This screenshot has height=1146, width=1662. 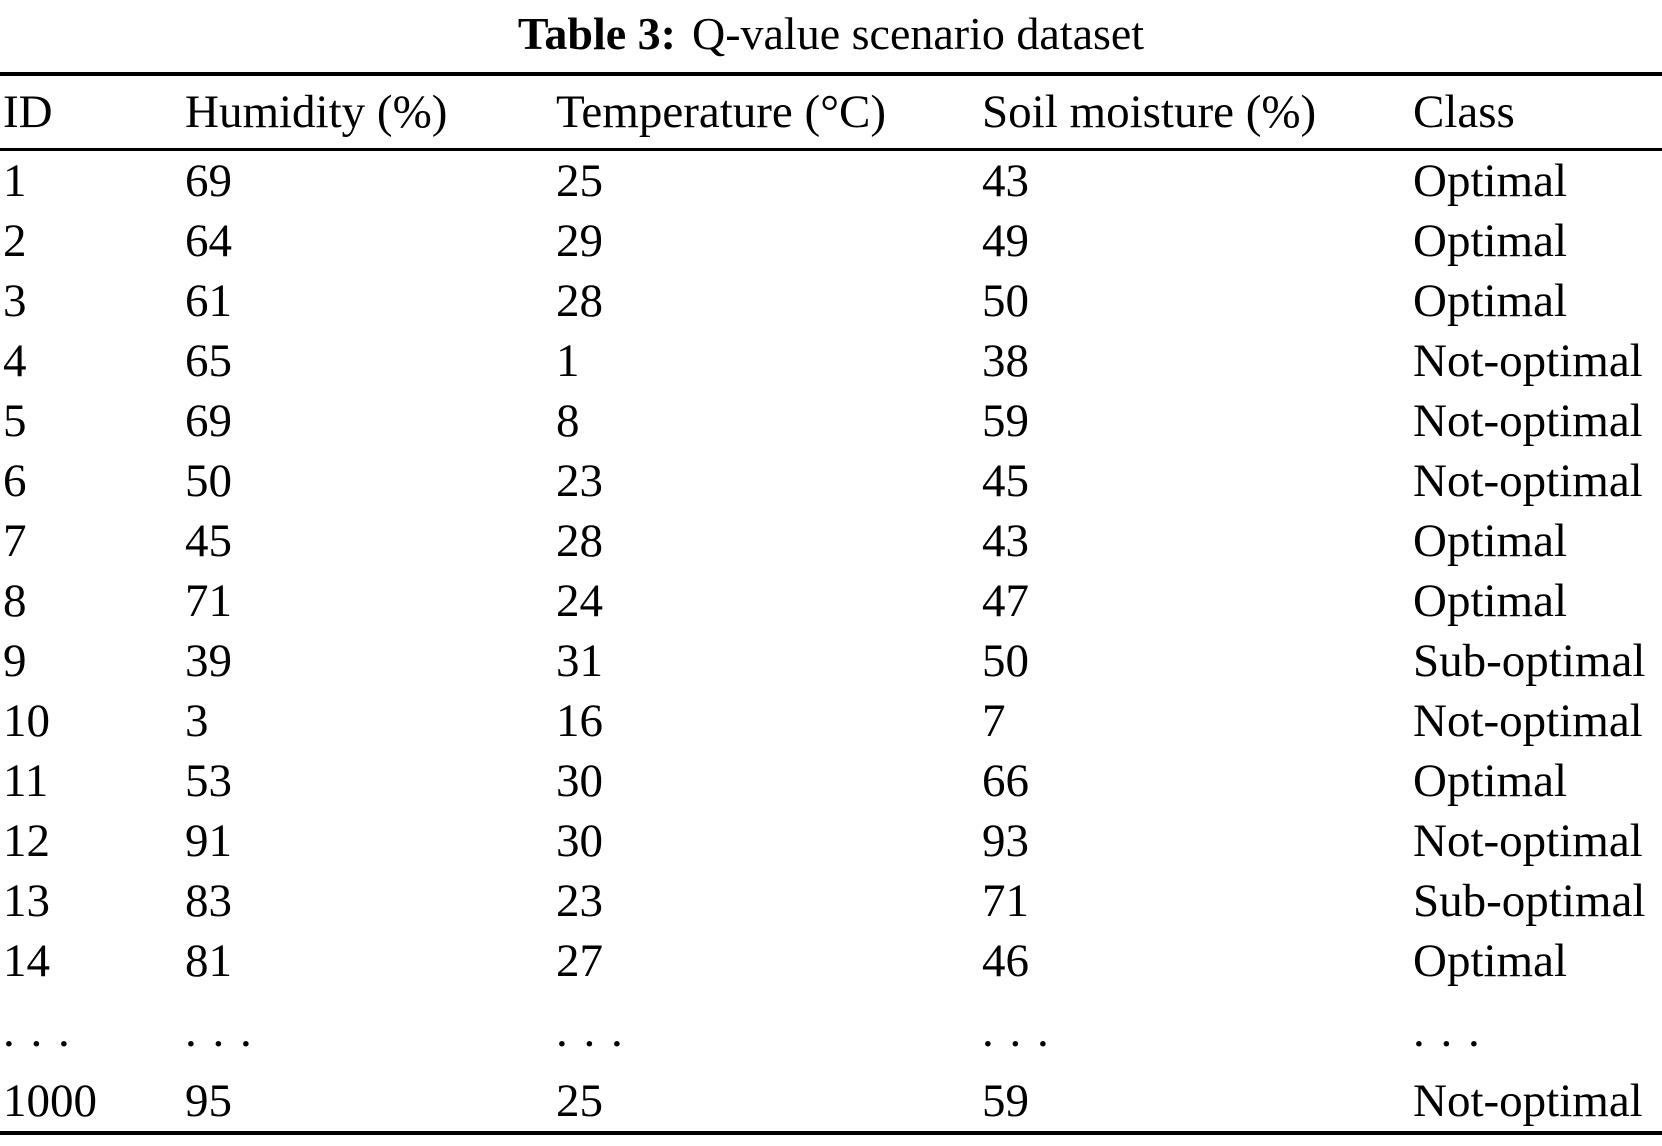 What do you see at coordinates (26, 721) in the screenshot?
I see `table-cell: 10` at bounding box center [26, 721].